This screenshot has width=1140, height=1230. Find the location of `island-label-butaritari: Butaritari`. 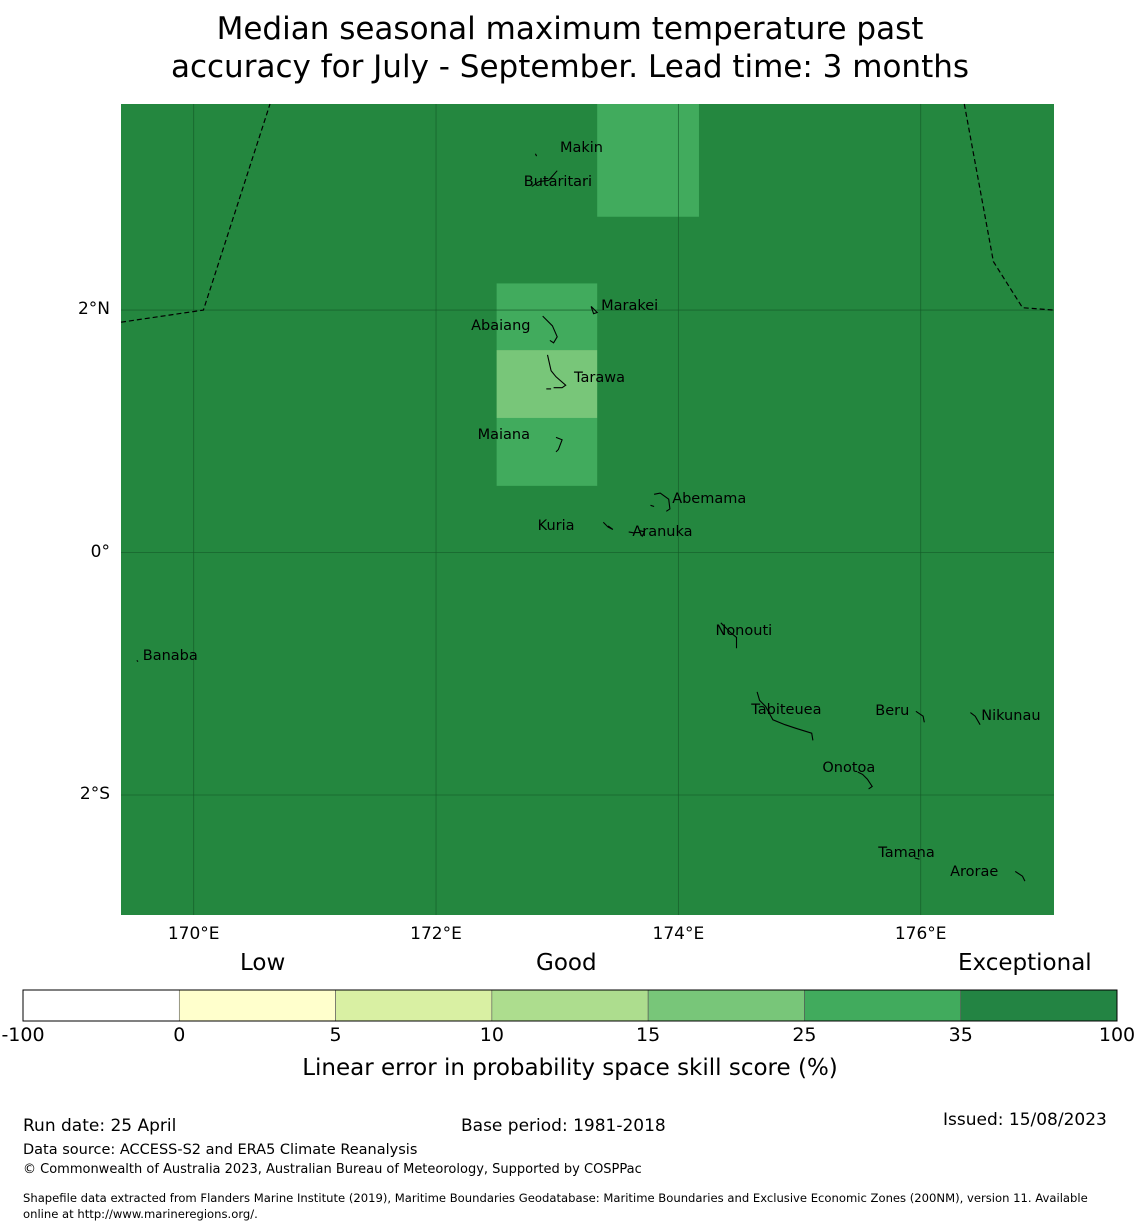

island-label-butaritari: Butaritari is located at coordinates (558, 182).